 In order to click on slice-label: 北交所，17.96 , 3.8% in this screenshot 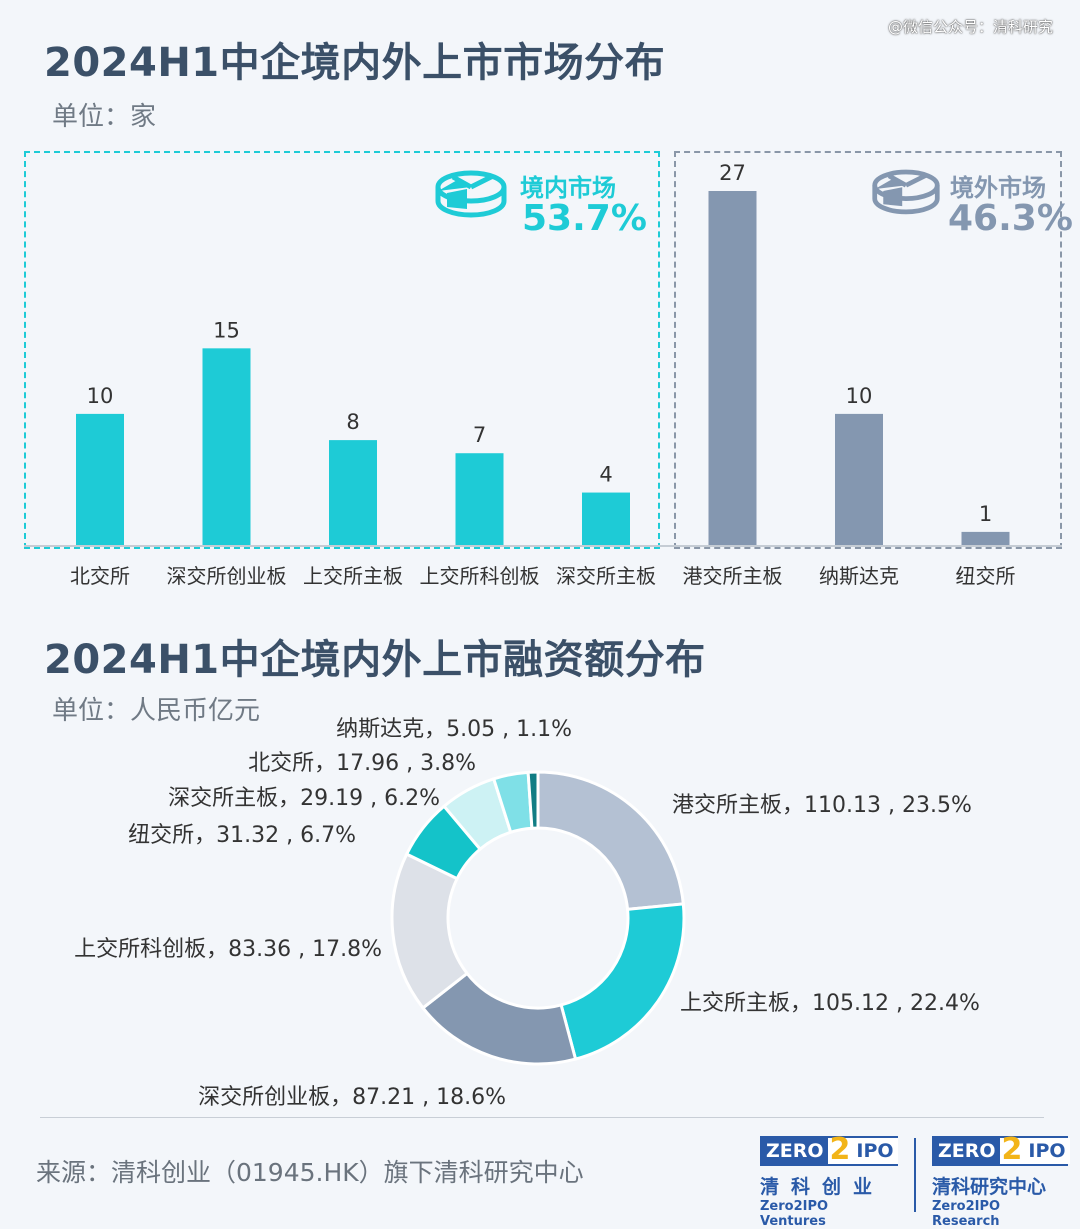, I will do `click(362, 763)`.